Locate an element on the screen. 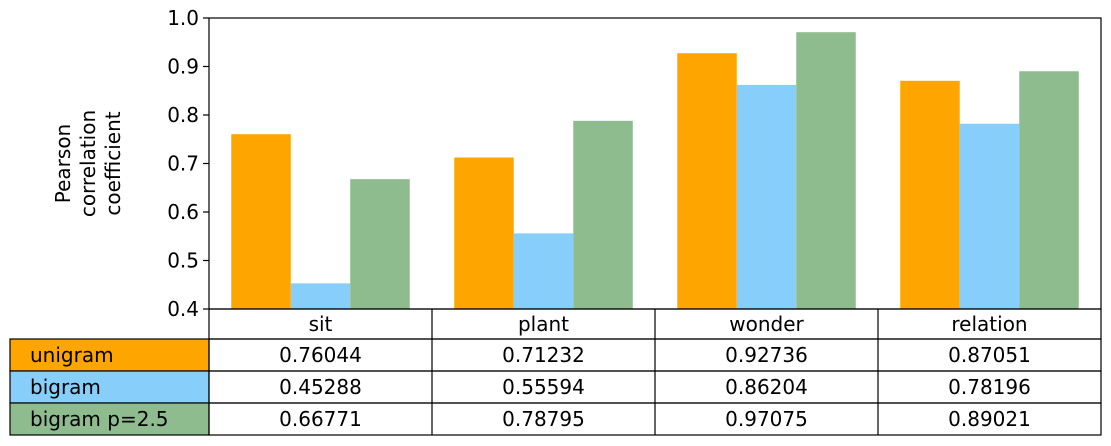 This screenshot has height=446, width=1111. table-row-label: bigram is located at coordinates (65, 387).